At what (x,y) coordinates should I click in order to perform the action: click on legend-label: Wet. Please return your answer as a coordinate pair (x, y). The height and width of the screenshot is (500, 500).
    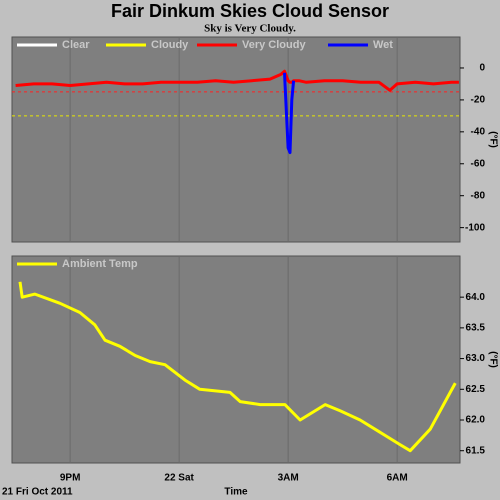
    Looking at the image, I should click on (383, 45).